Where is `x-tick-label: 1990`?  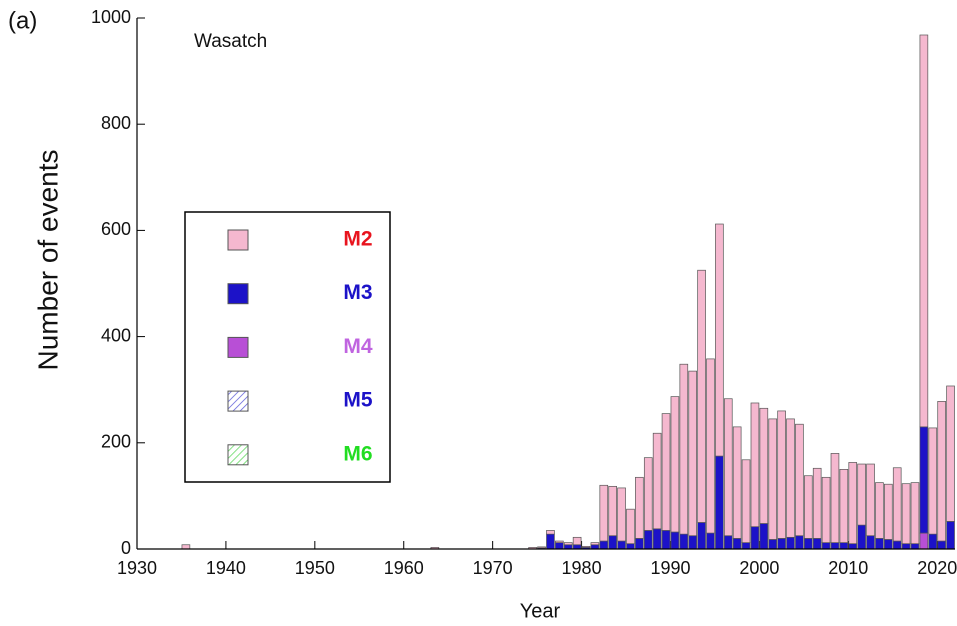 x-tick-label: 1990 is located at coordinates (670, 568).